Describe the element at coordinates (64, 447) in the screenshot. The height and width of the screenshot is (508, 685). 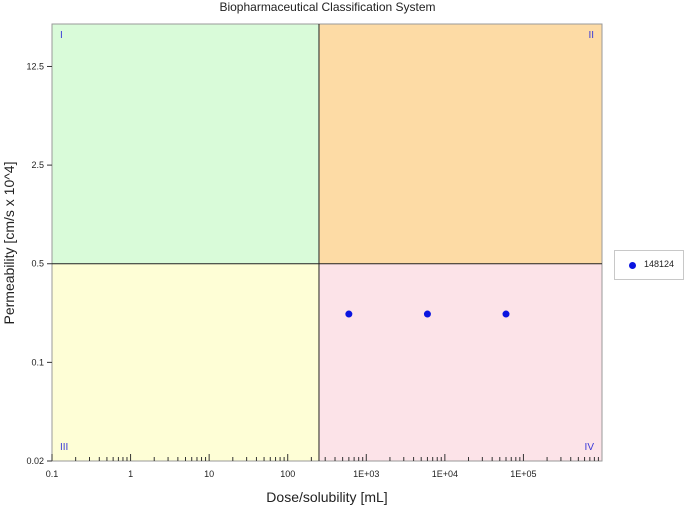
I see `region-label-III: III` at that location.